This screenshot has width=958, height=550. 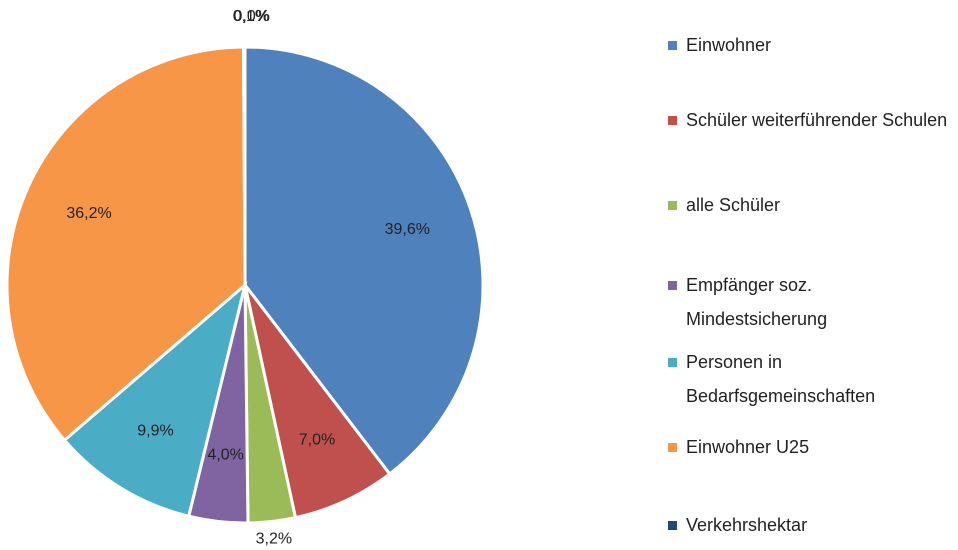 I want to click on data-label: 0,0%, so click(x=252, y=16).